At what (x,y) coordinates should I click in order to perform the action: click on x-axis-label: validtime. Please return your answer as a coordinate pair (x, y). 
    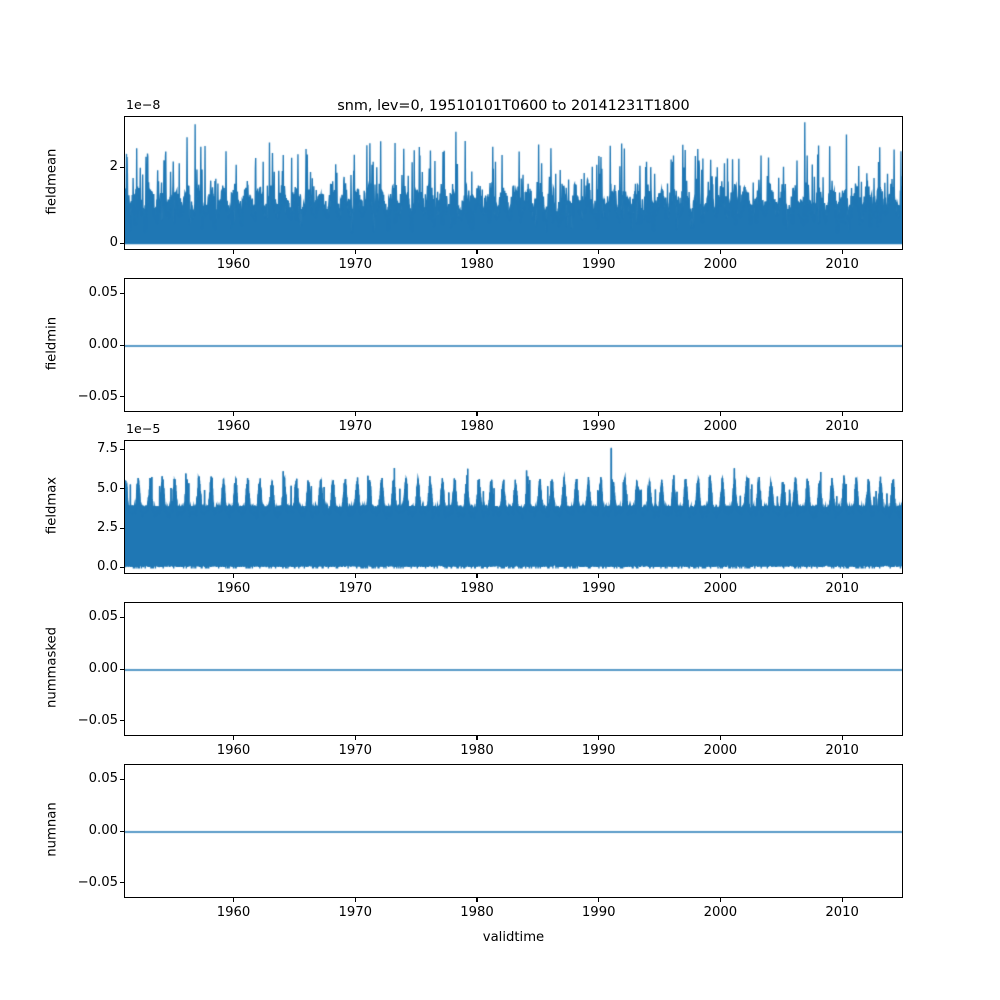
    Looking at the image, I should click on (513, 937).